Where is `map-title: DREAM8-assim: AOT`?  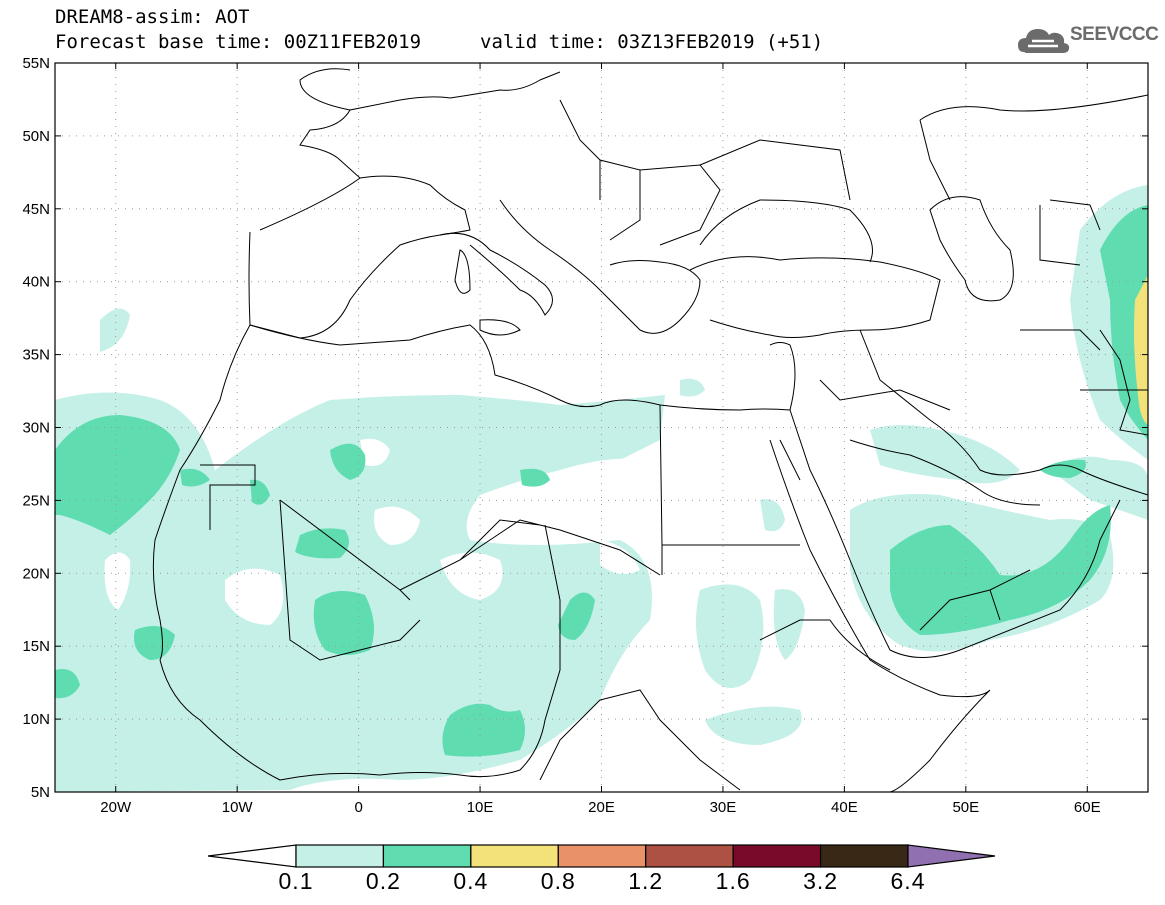 map-title: DREAM8-assim: AOT is located at coordinates (152, 17).